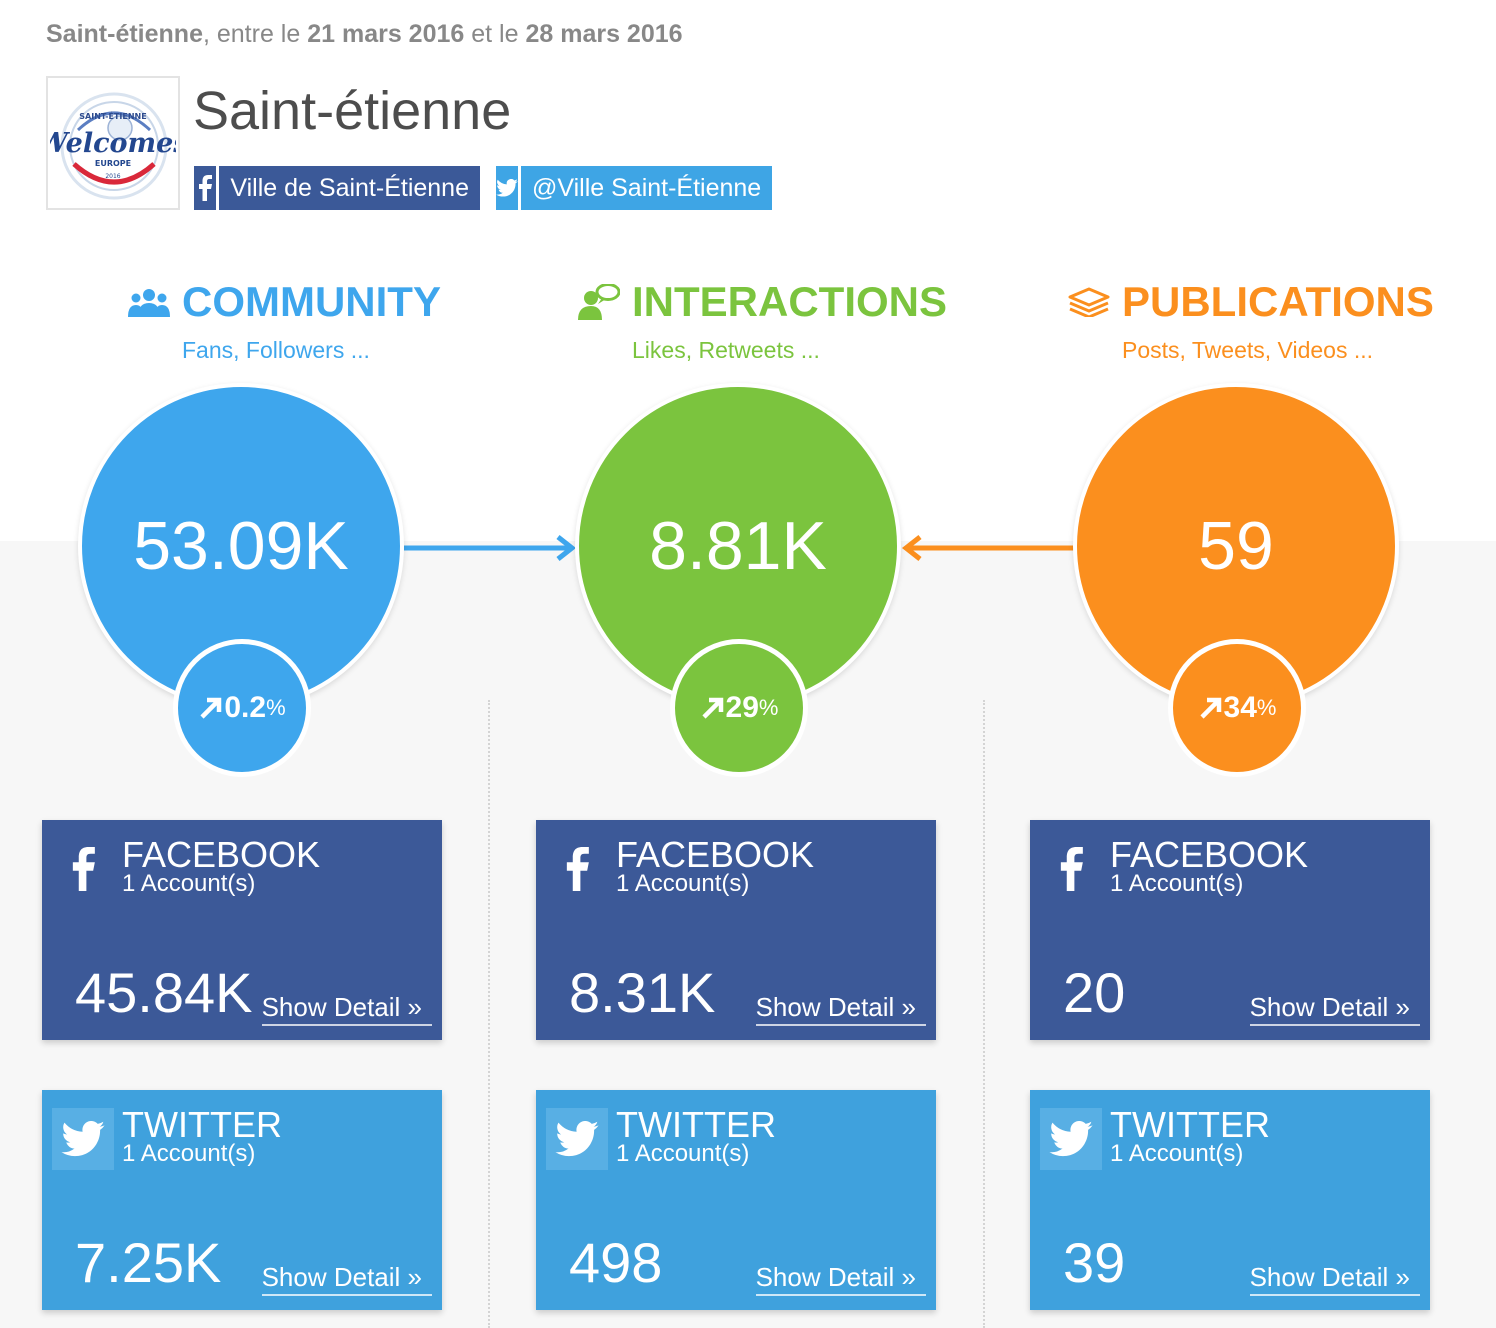 The width and height of the screenshot is (1496, 1328). Describe the element at coordinates (113, 163) in the screenshot. I see `logo-text-europe: EUROPE` at that location.